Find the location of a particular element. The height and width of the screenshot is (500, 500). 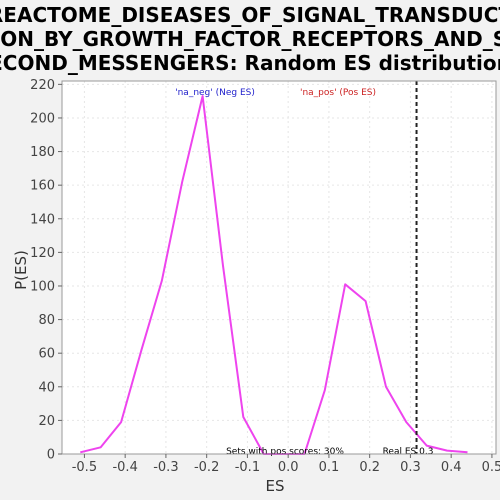

x-tick-label: -0.4 is located at coordinates (124, 467).